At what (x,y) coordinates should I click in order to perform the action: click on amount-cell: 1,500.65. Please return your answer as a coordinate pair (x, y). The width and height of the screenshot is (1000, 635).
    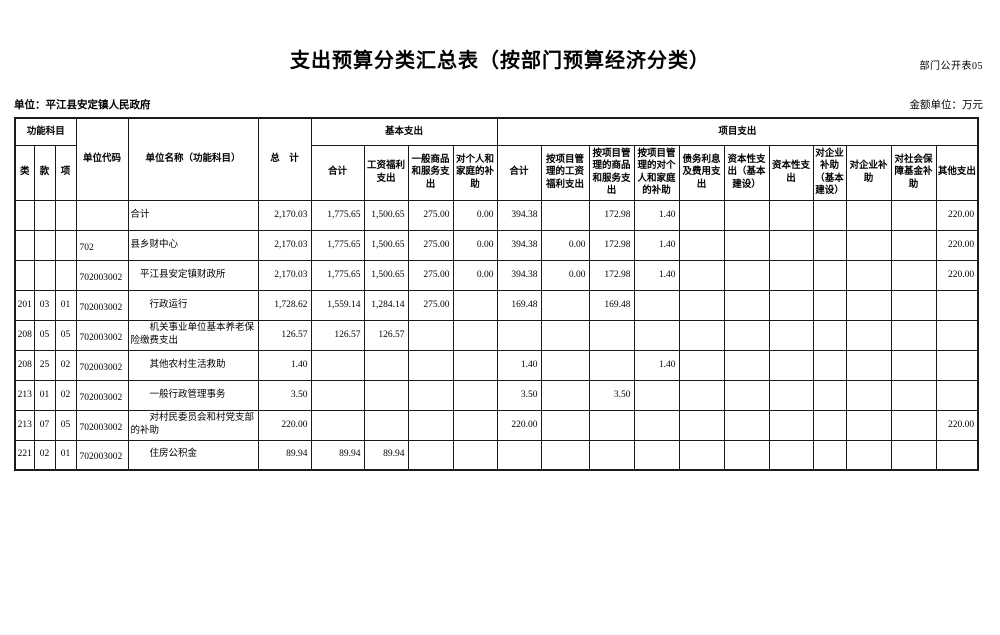
    Looking at the image, I should click on (386, 275).